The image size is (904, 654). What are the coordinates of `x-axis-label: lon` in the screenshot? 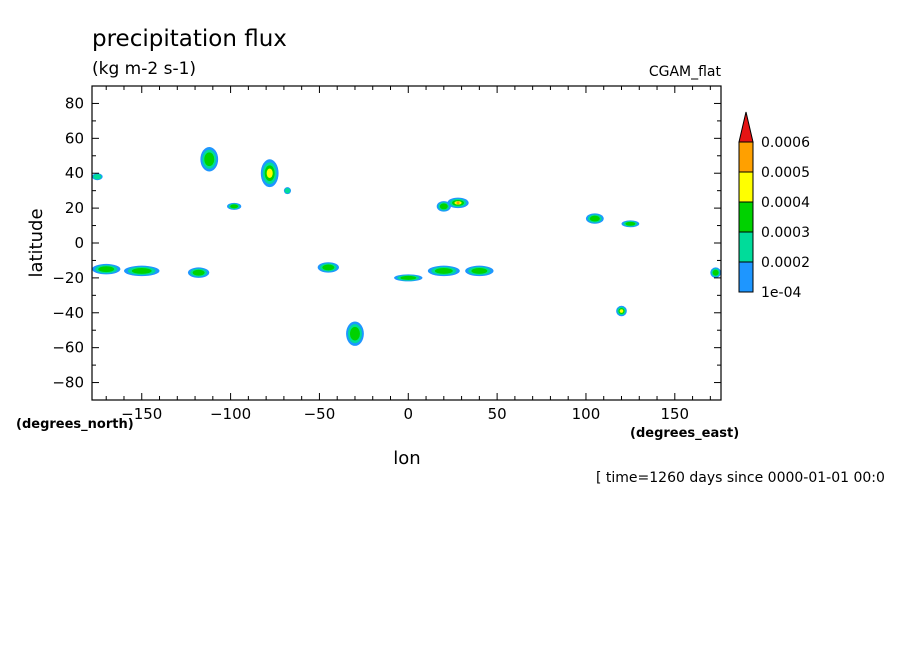 It's located at (406, 458).